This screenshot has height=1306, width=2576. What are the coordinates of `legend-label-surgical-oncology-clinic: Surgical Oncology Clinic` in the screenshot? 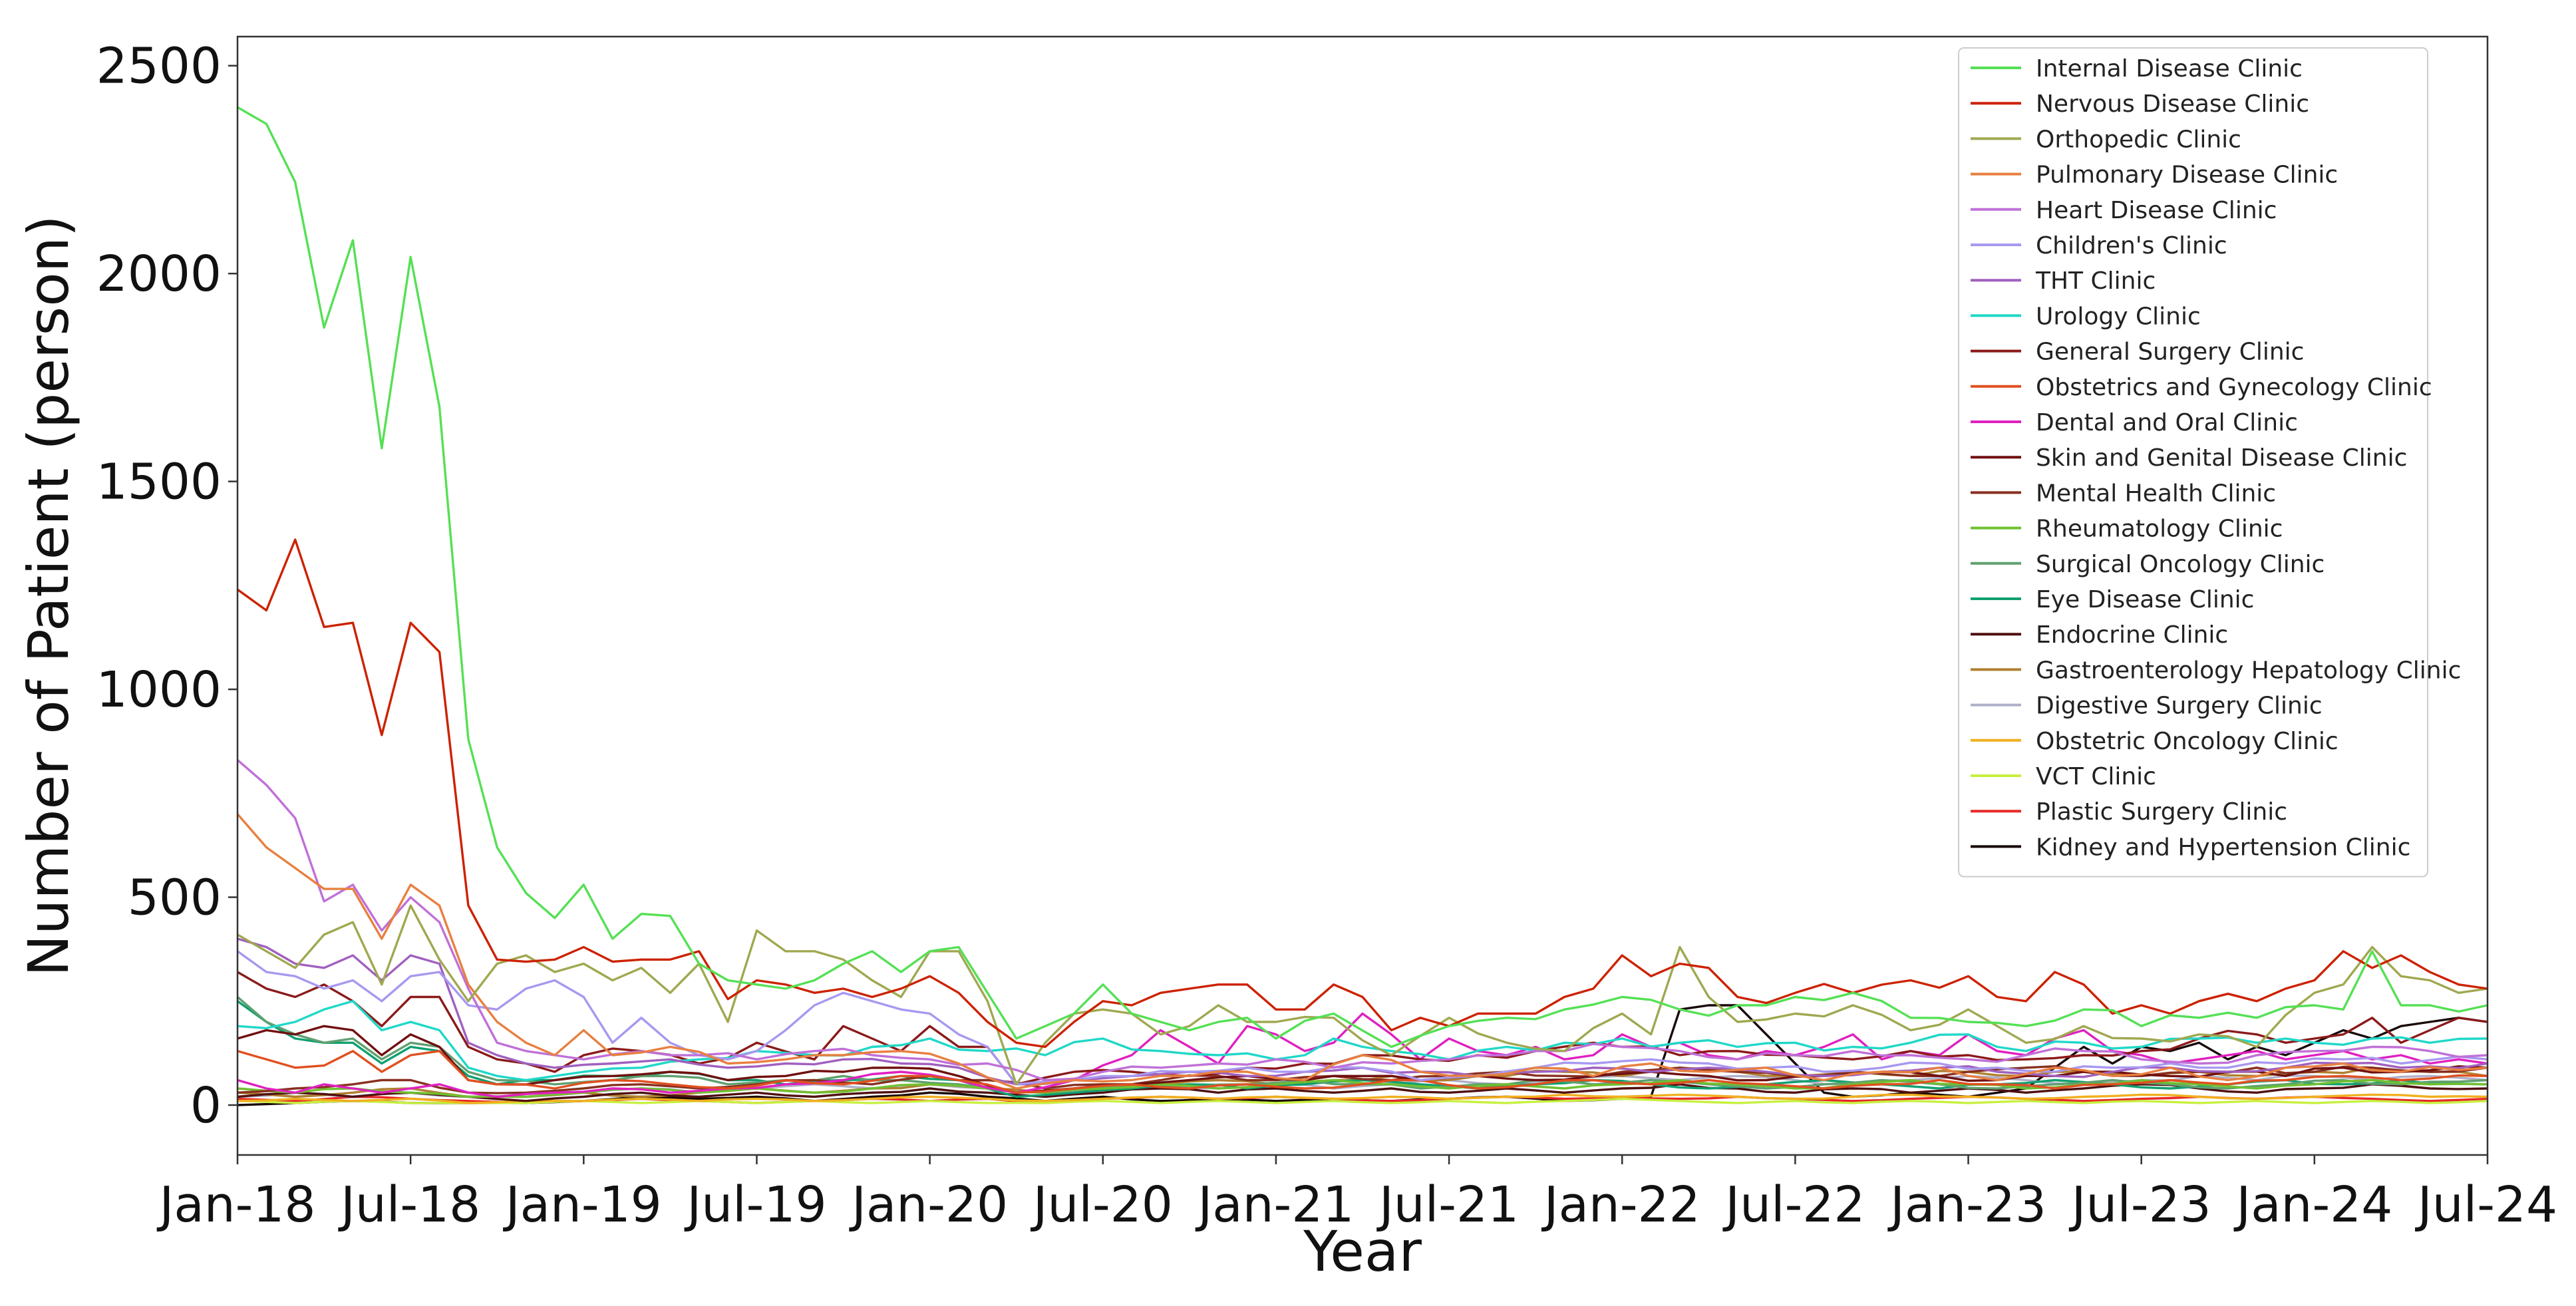 It's located at (2180, 564).